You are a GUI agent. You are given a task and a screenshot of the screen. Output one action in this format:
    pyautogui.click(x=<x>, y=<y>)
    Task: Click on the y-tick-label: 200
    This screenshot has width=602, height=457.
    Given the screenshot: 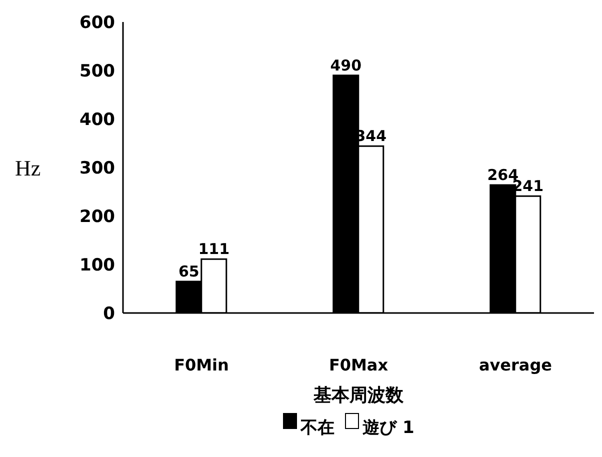 What is the action you would take?
    pyautogui.click(x=98, y=217)
    